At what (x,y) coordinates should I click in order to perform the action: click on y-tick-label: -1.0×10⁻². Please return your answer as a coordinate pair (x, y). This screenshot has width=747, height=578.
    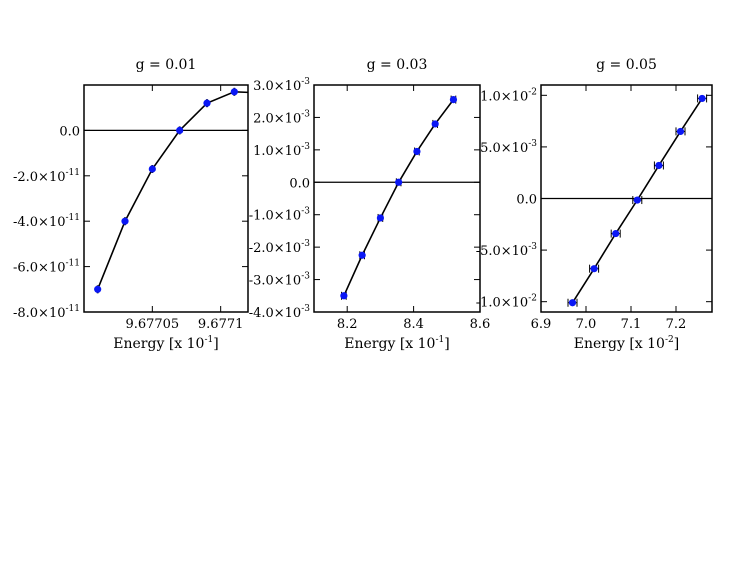
    Looking at the image, I should click on (506, 302).